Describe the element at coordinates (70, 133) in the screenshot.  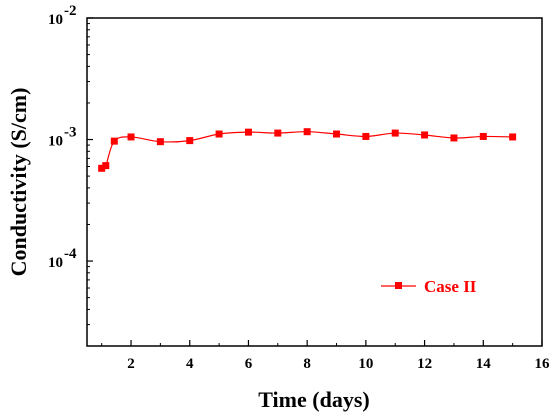
I see `y-tick-exponent--3: -3` at that location.